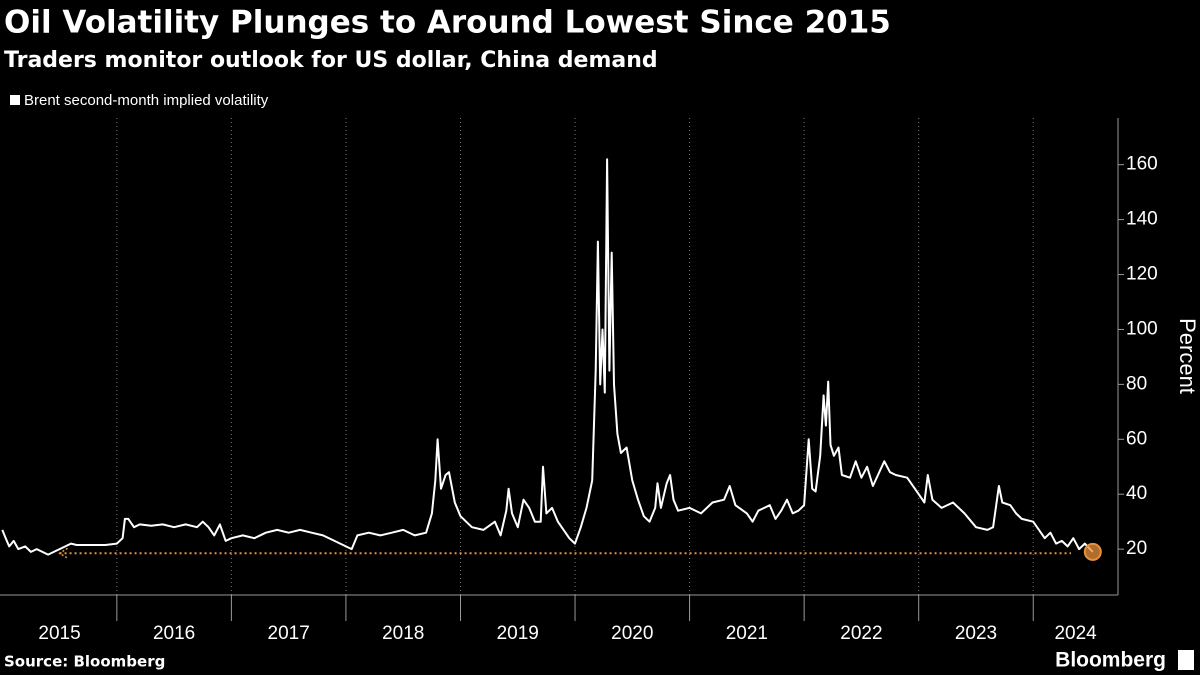 The height and width of the screenshot is (675, 1200). Describe the element at coordinates (1142, 274) in the screenshot. I see `y-tick-label: 120` at that location.